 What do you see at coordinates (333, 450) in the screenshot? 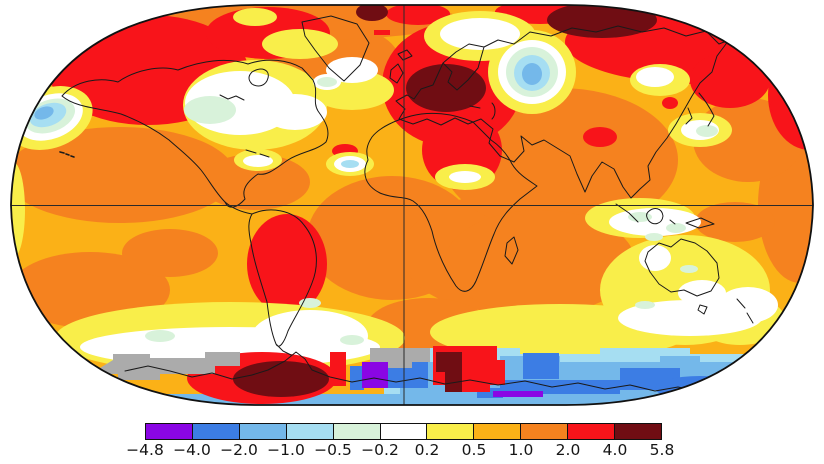
I see `colorbar-tick-label: −0.5` at bounding box center [333, 450].